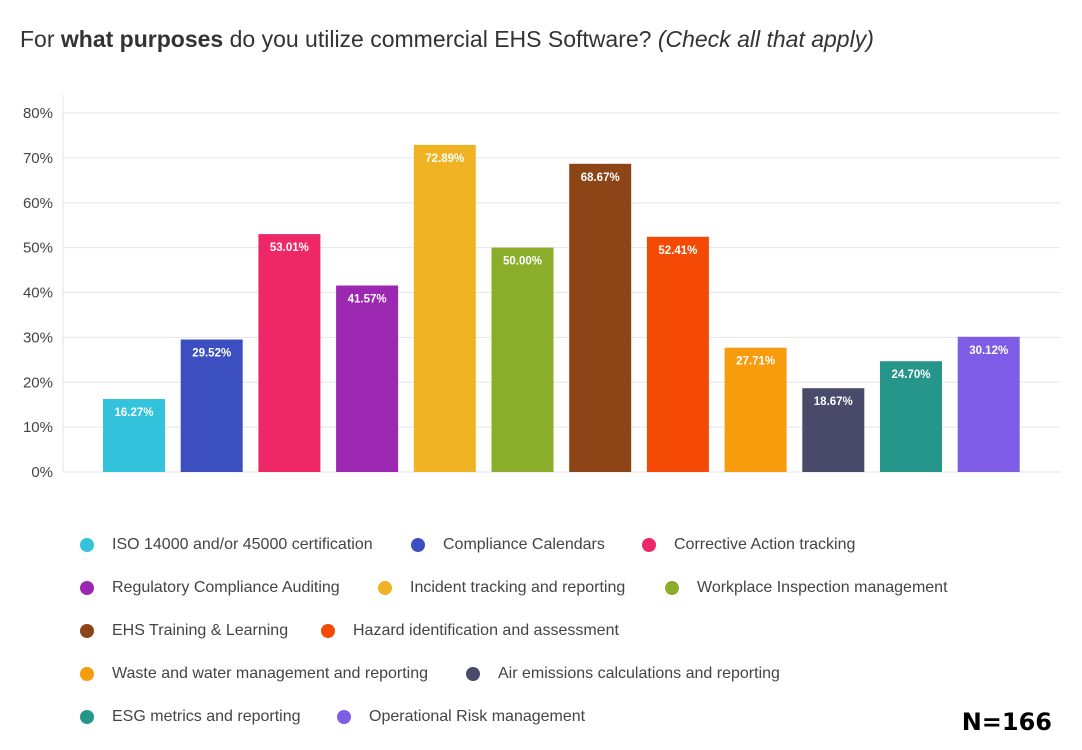 Image resolution: width=1082 pixels, height=750 pixels. I want to click on y-tick-label: 70%, so click(38, 158).